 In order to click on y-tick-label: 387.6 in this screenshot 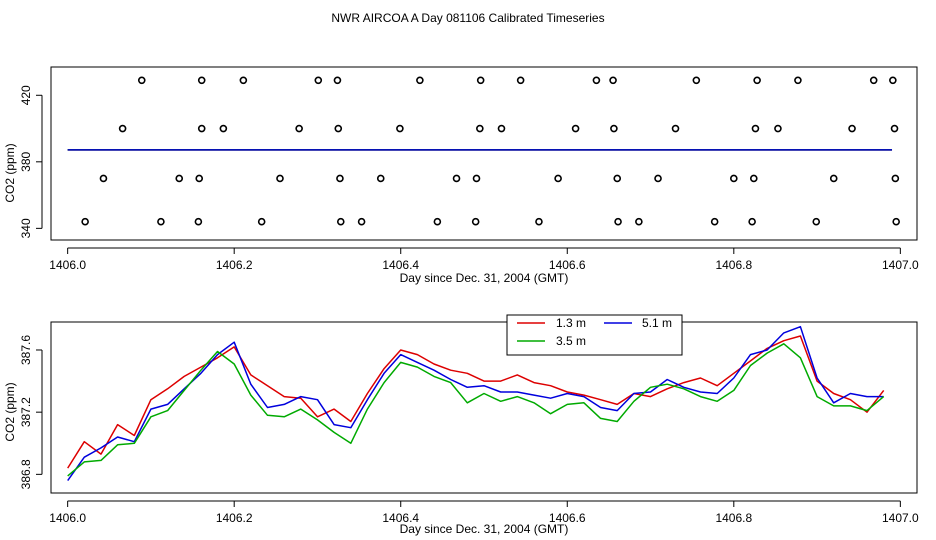, I will do `click(26, 350)`.